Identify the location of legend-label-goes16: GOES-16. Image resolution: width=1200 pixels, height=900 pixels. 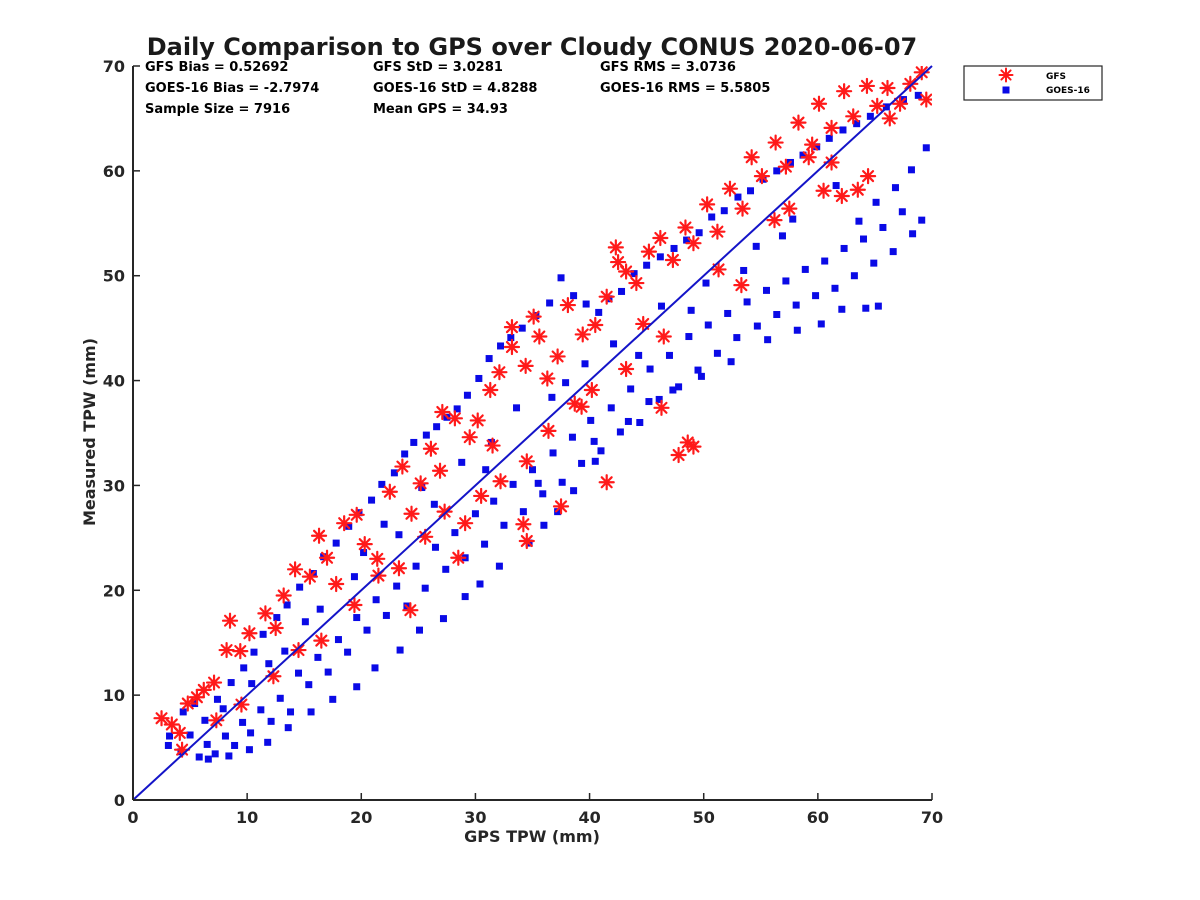
(1068, 91).